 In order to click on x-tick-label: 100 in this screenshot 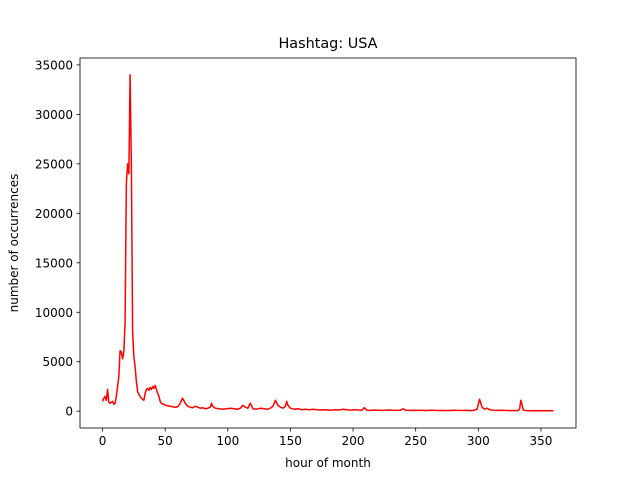, I will do `click(227, 441)`.